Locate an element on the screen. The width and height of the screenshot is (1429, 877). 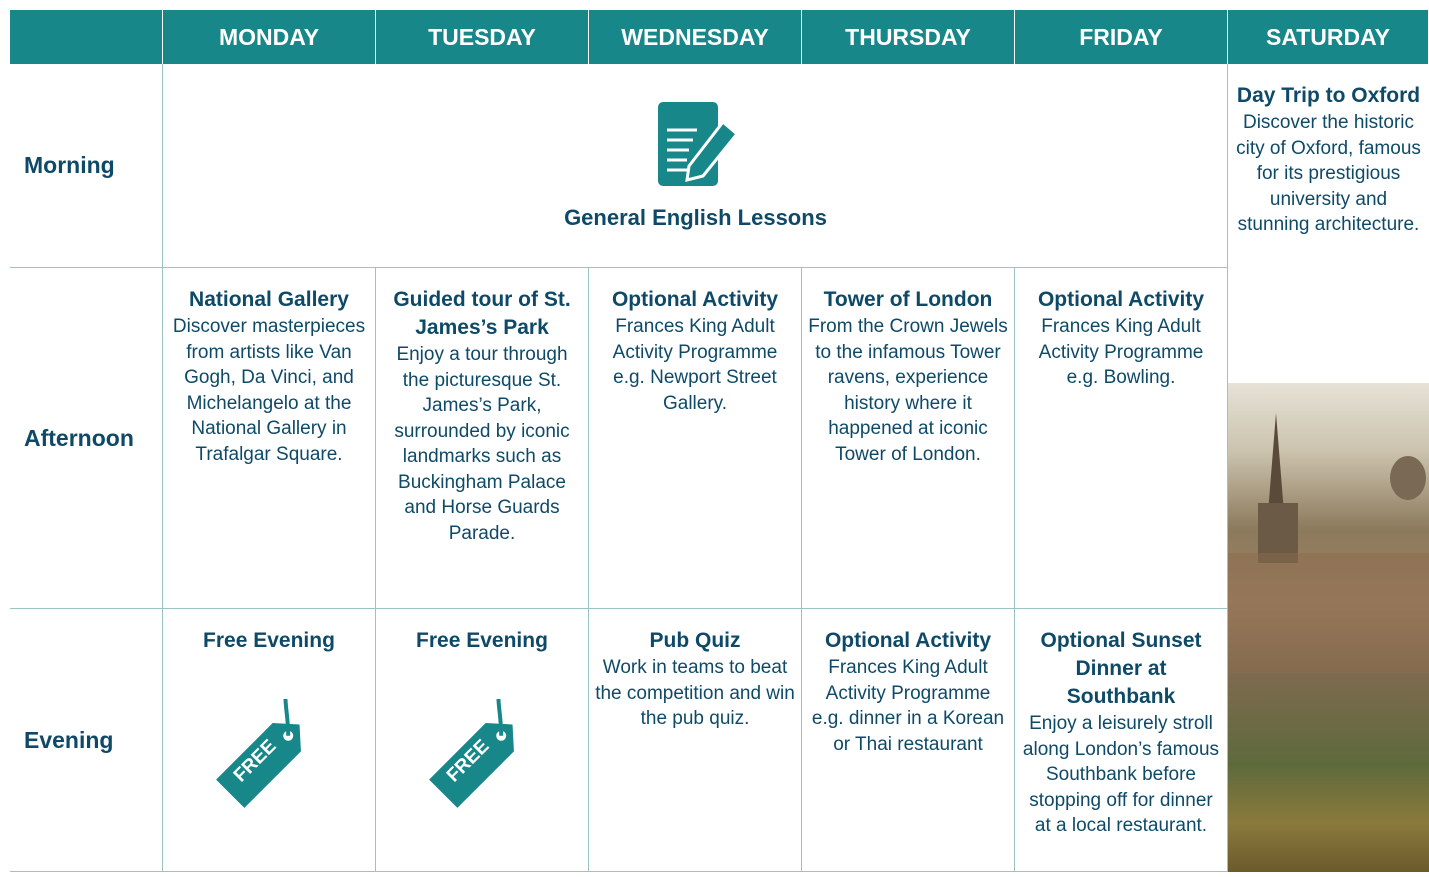
activity-title: National Gallery is located at coordinates (269, 299).